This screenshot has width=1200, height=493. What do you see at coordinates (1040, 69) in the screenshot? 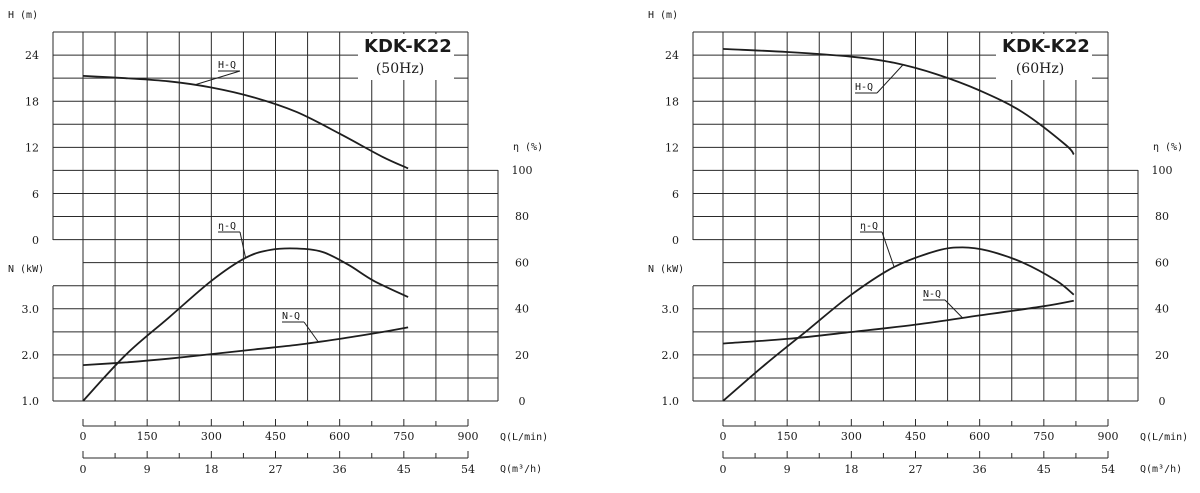
I see `chart-subtitle: (60Hz)` at bounding box center [1040, 69].